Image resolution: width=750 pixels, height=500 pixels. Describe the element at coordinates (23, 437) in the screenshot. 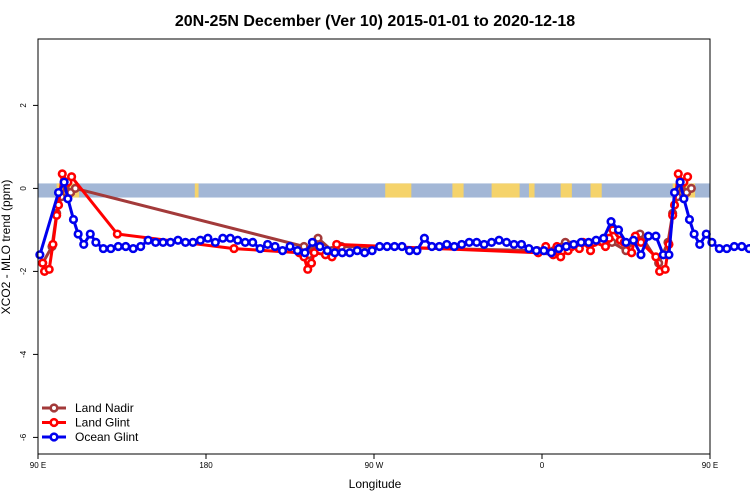

I see `y-tick-label: -6` at that location.